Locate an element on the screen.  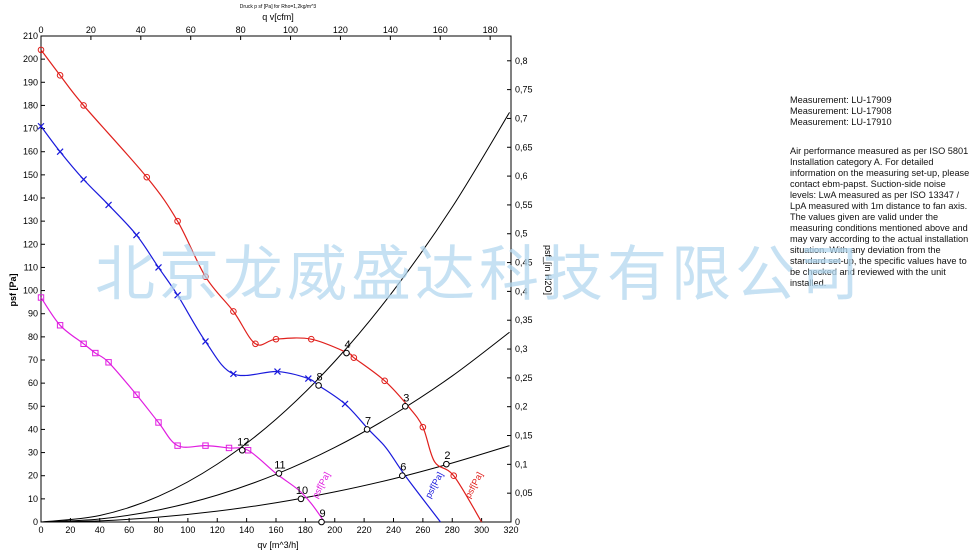
x-tick-label: 100 is located at coordinates (187, 530).